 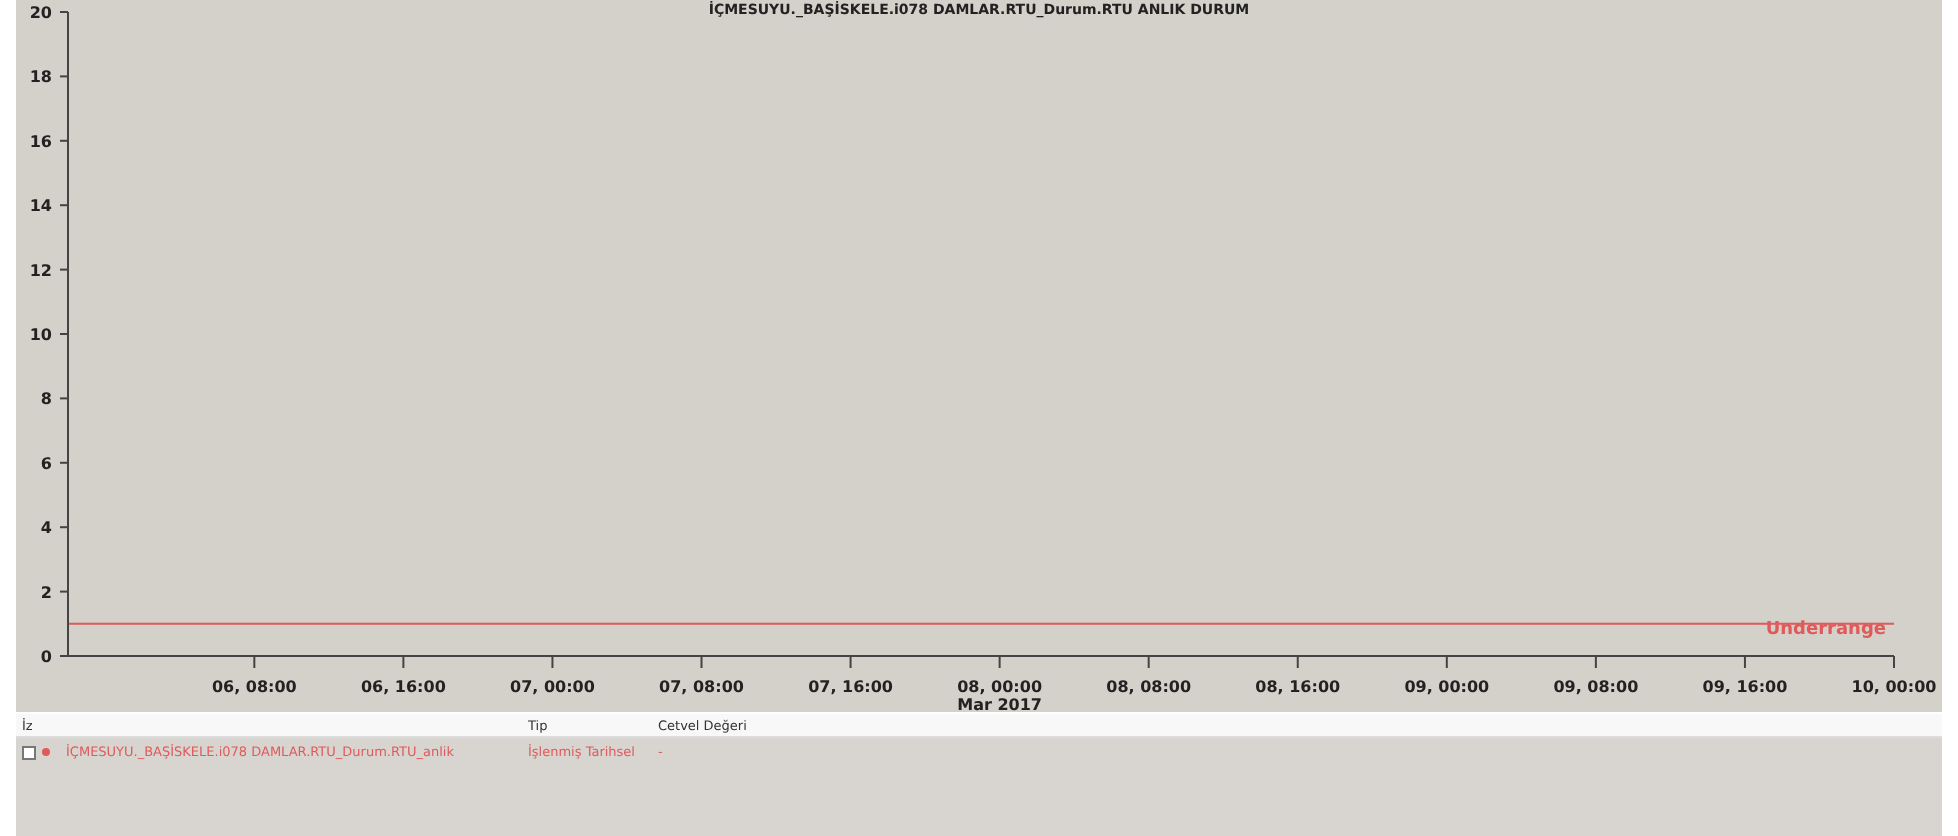 I want to click on y-tick-label: 2, so click(x=46, y=592).